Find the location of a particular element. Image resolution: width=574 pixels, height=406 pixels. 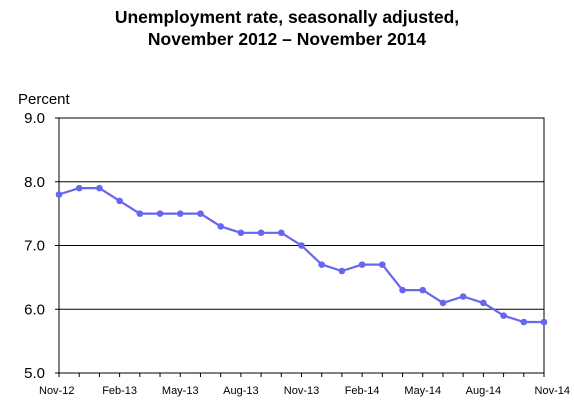

y-axis-label: Percent is located at coordinates (44, 99).